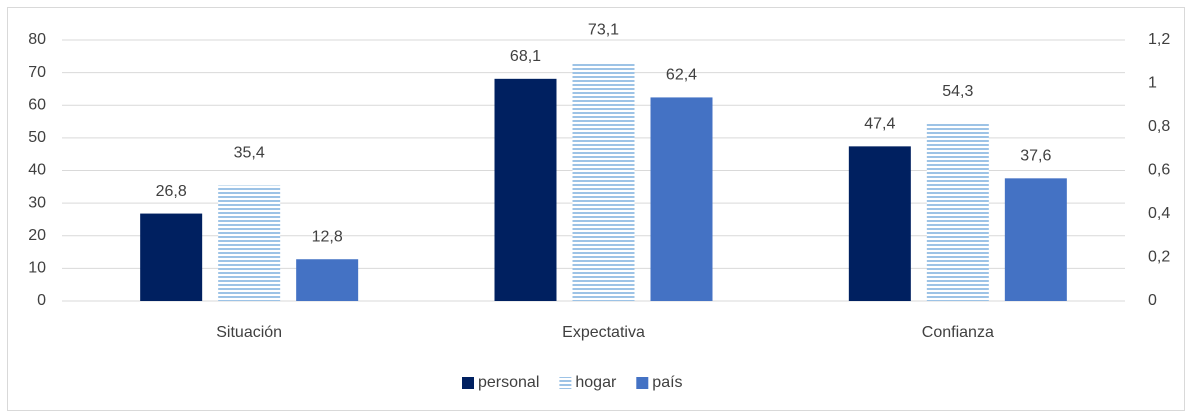 This screenshot has width=1192, height=418. Describe the element at coordinates (37, 104) in the screenshot. I see `y-tick-label: 60` at that location.